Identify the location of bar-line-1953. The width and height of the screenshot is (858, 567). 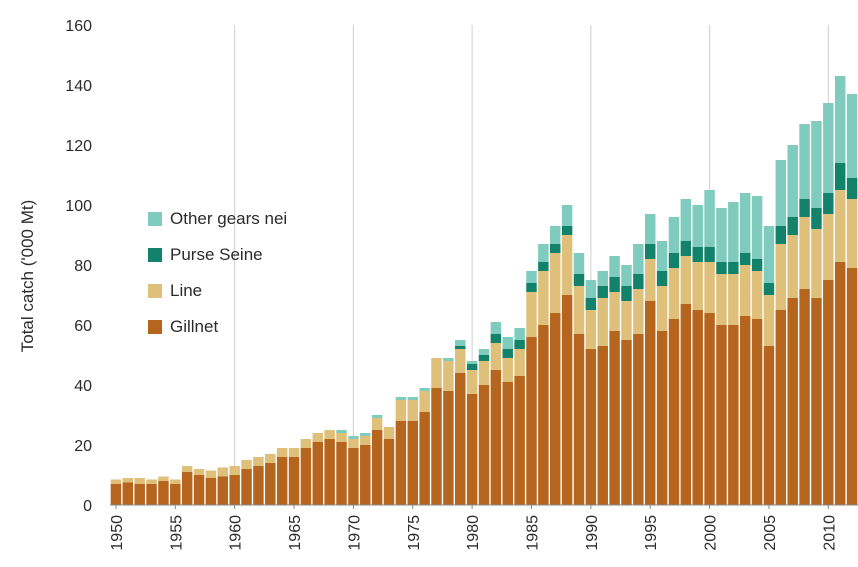
(151, 481).